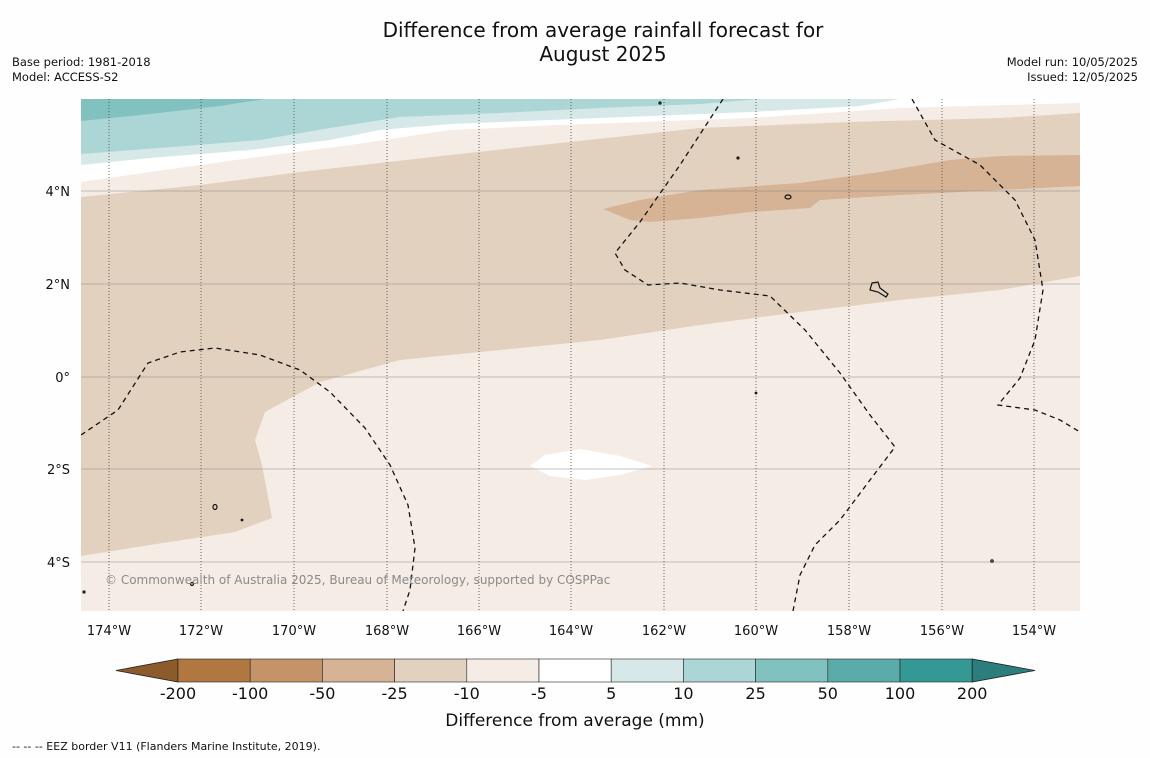 The height and width of the screenshot is (758, 1150). What do you see at coordinates (828, 693) in the screenshot?
I see `colorbar-tick-label: 50` at bounding box center [828, 693].